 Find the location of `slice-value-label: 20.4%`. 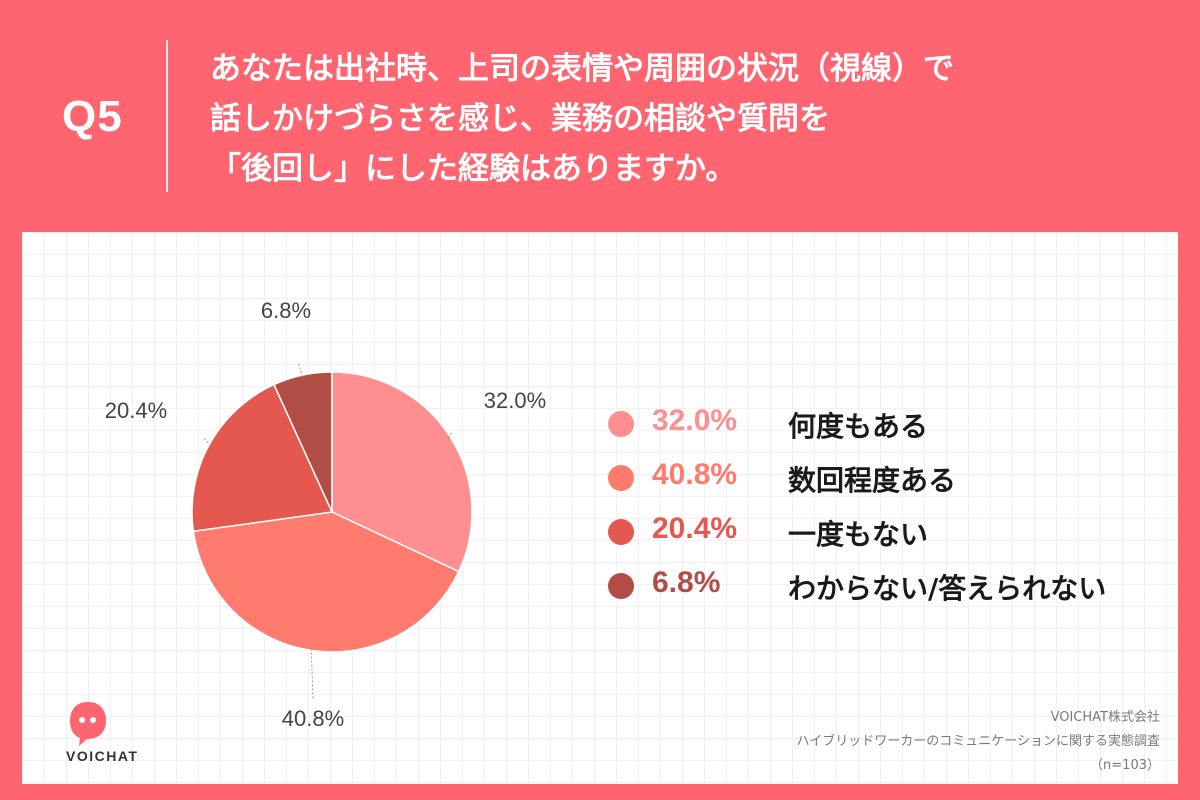

slice-value-label: 20.4% is located at coordinates (136, 410).